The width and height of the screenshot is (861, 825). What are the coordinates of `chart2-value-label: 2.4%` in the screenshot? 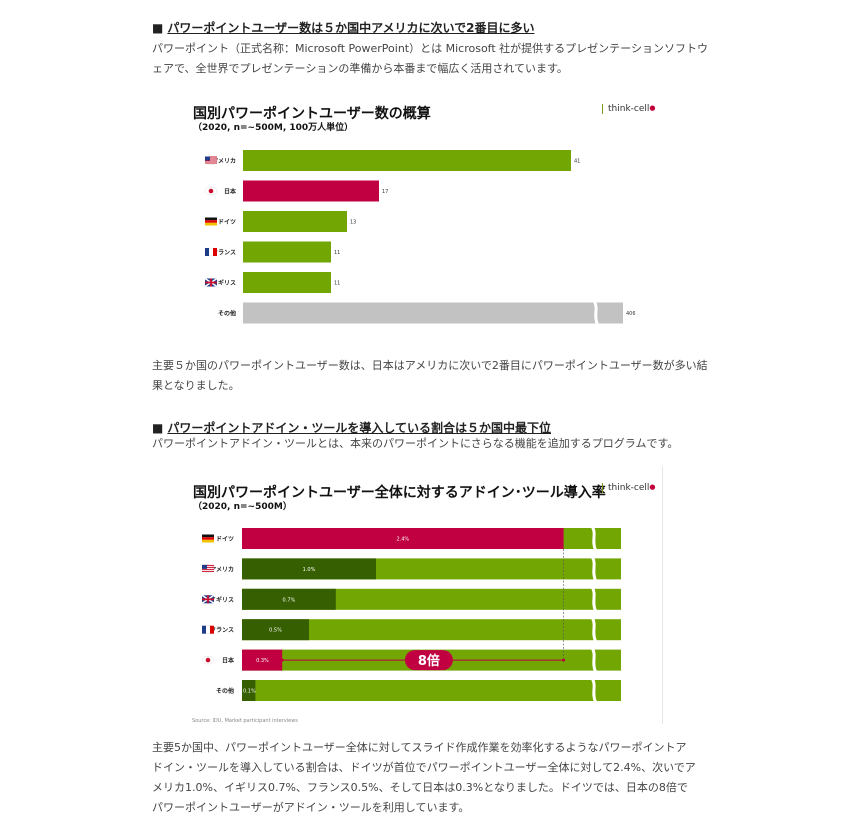 It's located at (402, 540).